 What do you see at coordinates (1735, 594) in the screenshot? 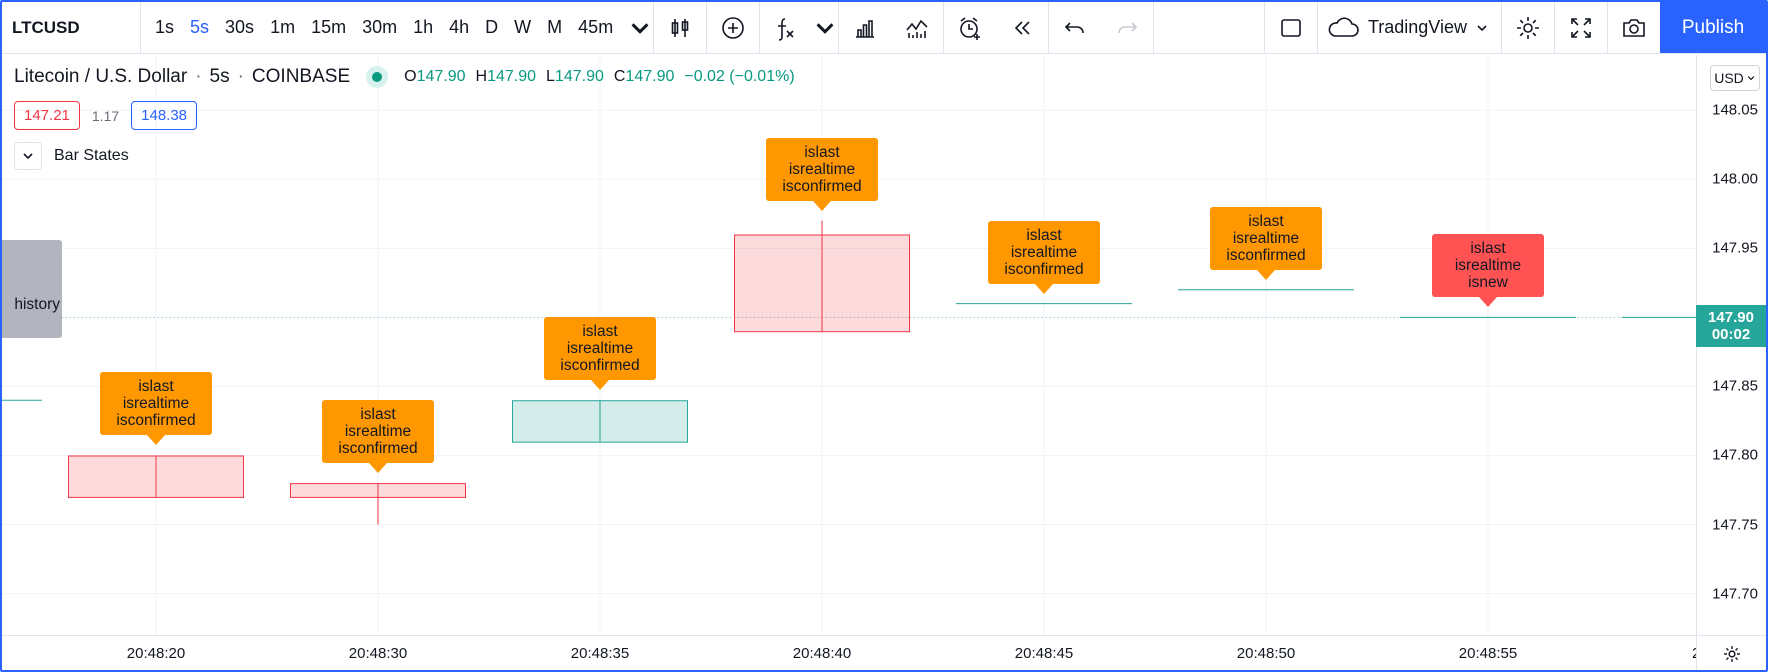
I see `price-tick-label: 147.70` at bounding box center [1735, 594].